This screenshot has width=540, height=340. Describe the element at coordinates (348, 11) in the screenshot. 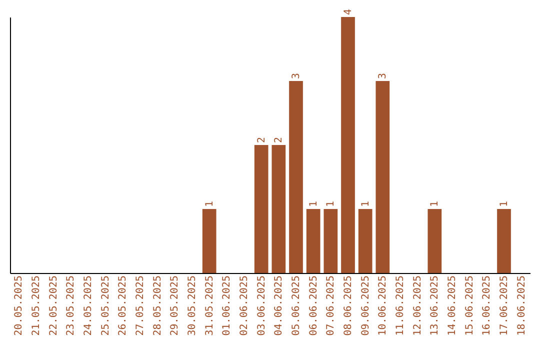

I see `data-label: 4` at that location.